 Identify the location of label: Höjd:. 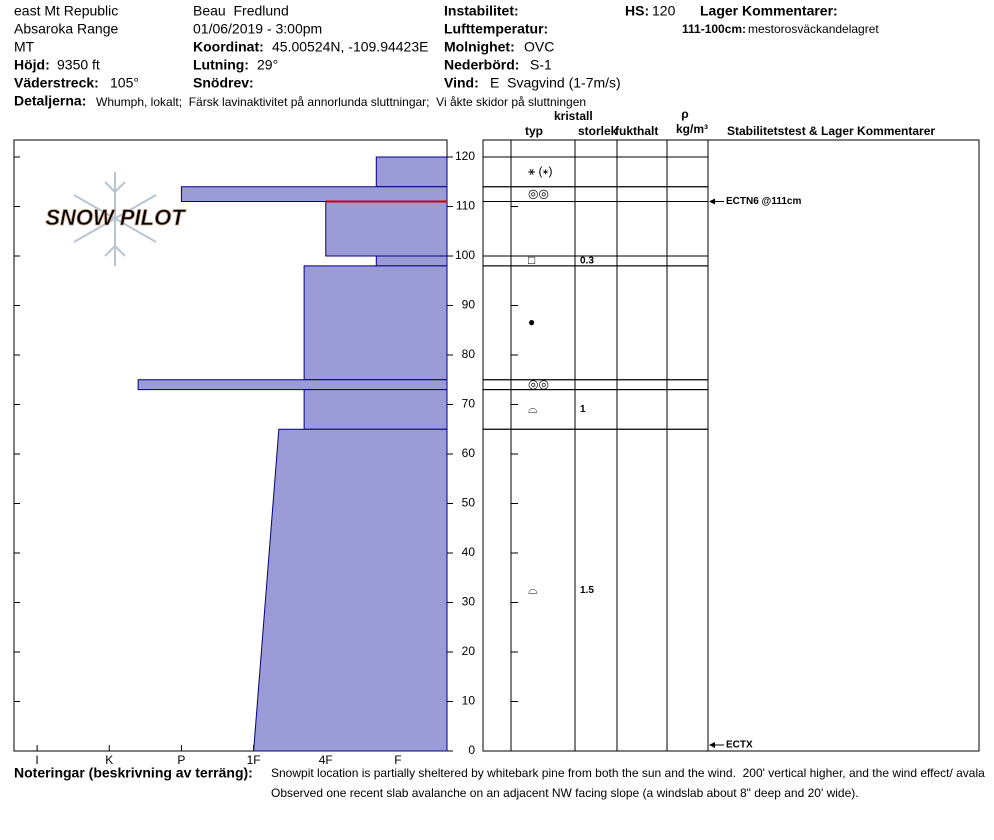
(32, 65).